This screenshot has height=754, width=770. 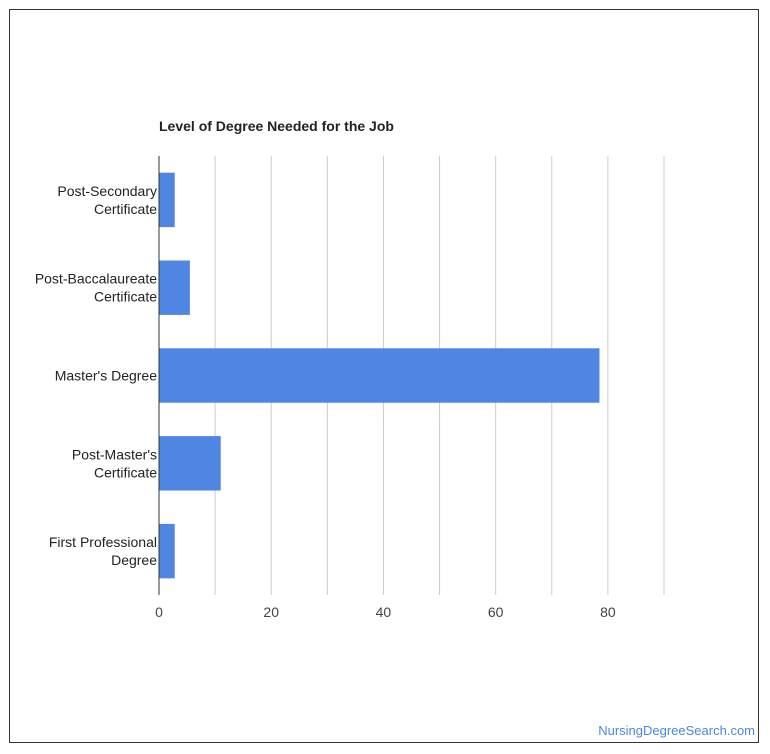 I want to click on x-tick-label: 20, so click(x=271, y=612).